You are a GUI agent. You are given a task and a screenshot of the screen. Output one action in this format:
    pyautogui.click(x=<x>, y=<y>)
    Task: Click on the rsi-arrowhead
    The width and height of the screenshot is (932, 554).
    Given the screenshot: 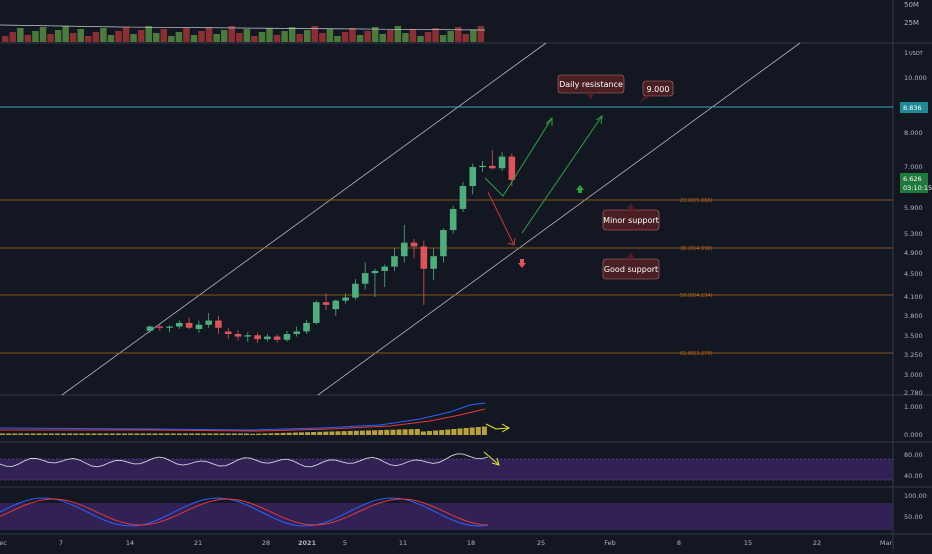 What is the action you would take?
    pyautogui.click(x=495, y=461)
    